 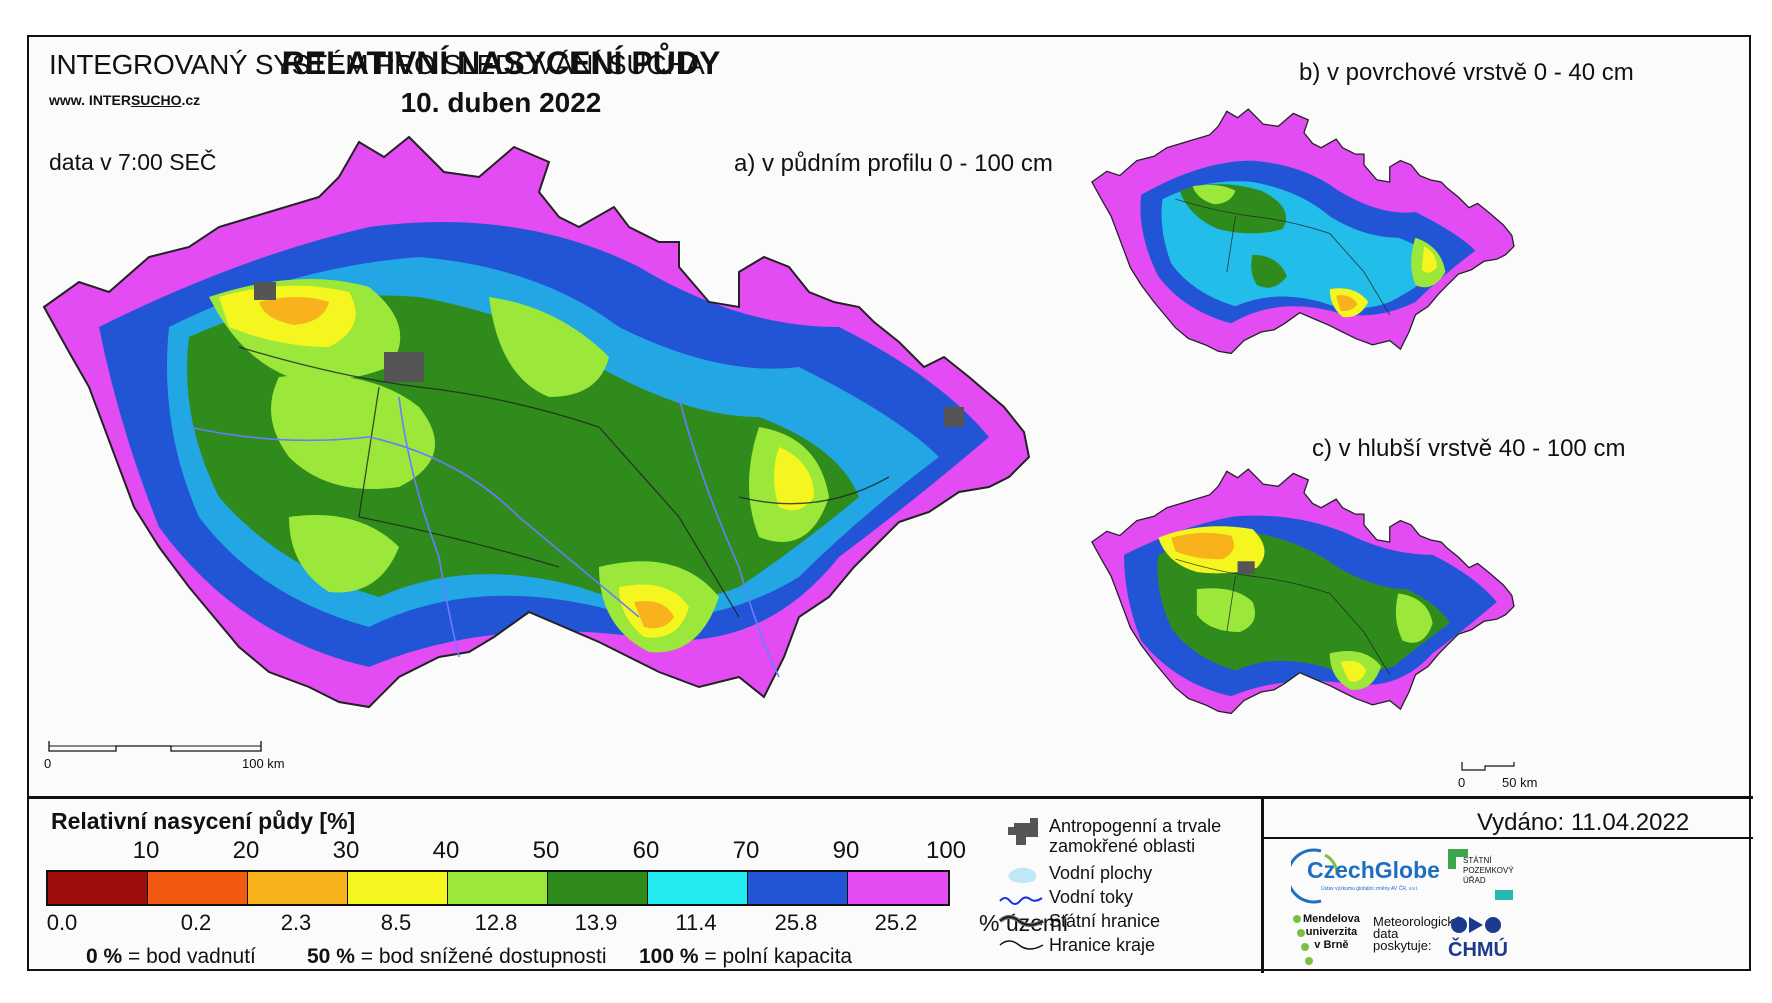 I want to click on small-scale-bar, so click(x=1488, y=766).